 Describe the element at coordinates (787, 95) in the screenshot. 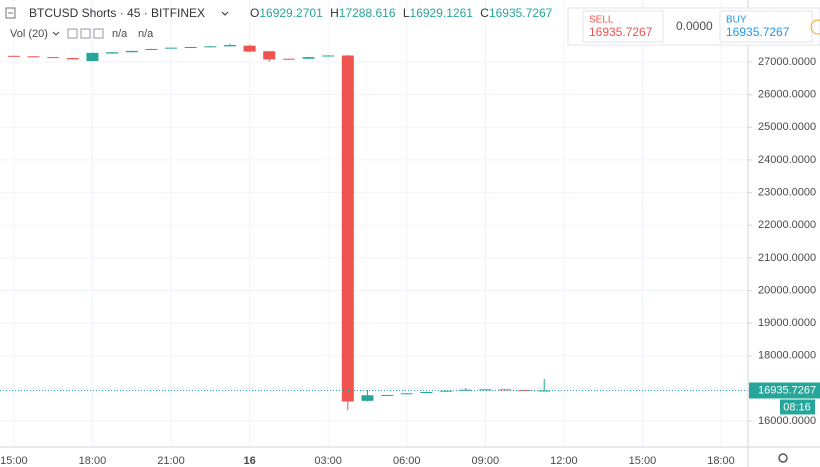

I see `y-tick-label: 26000.0000` at that location.